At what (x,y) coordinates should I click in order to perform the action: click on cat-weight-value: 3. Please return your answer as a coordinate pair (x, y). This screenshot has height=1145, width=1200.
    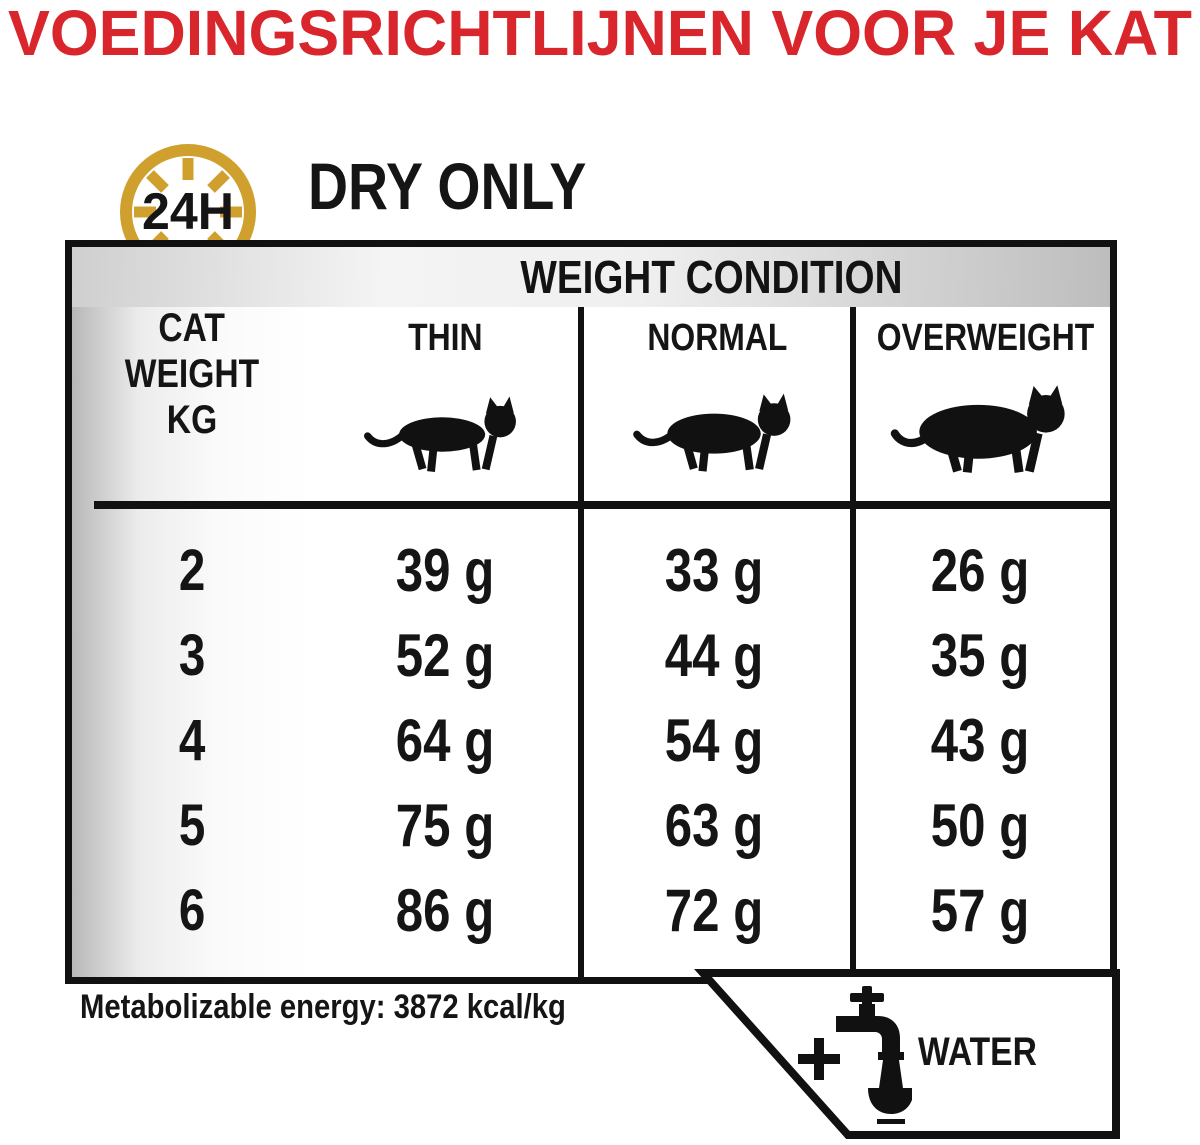
    Looking at the image, I should click on (192, 655).